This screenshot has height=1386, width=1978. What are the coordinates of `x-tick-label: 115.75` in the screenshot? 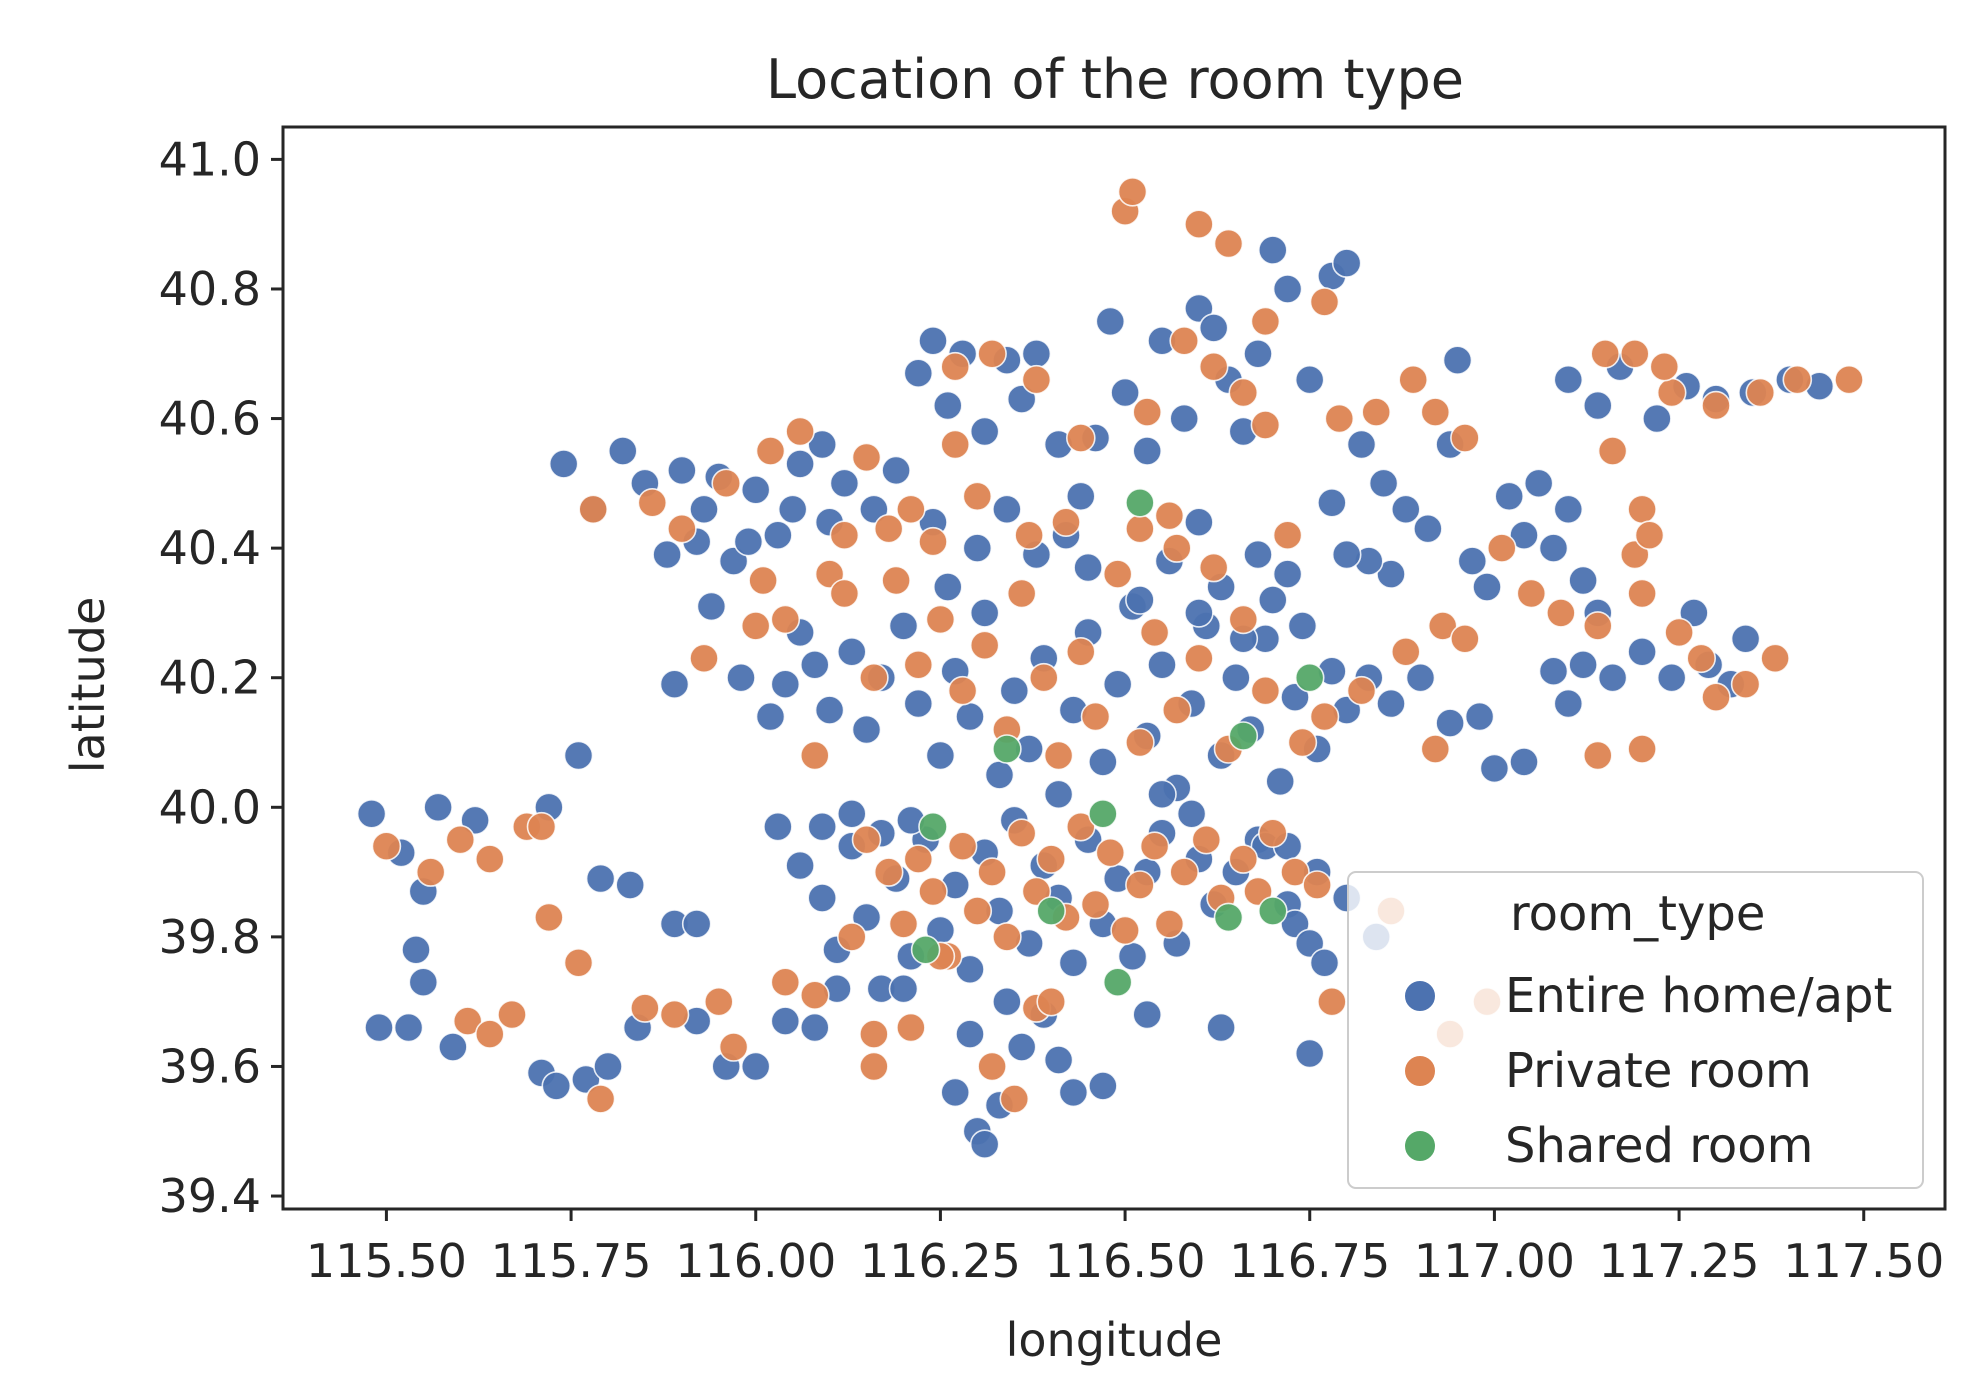 It's located at (571, 1261).